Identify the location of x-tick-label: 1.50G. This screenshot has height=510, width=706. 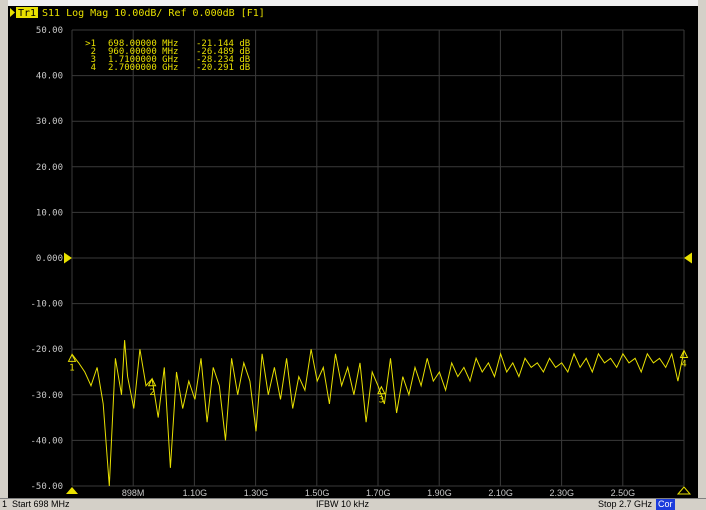
(317, 493).